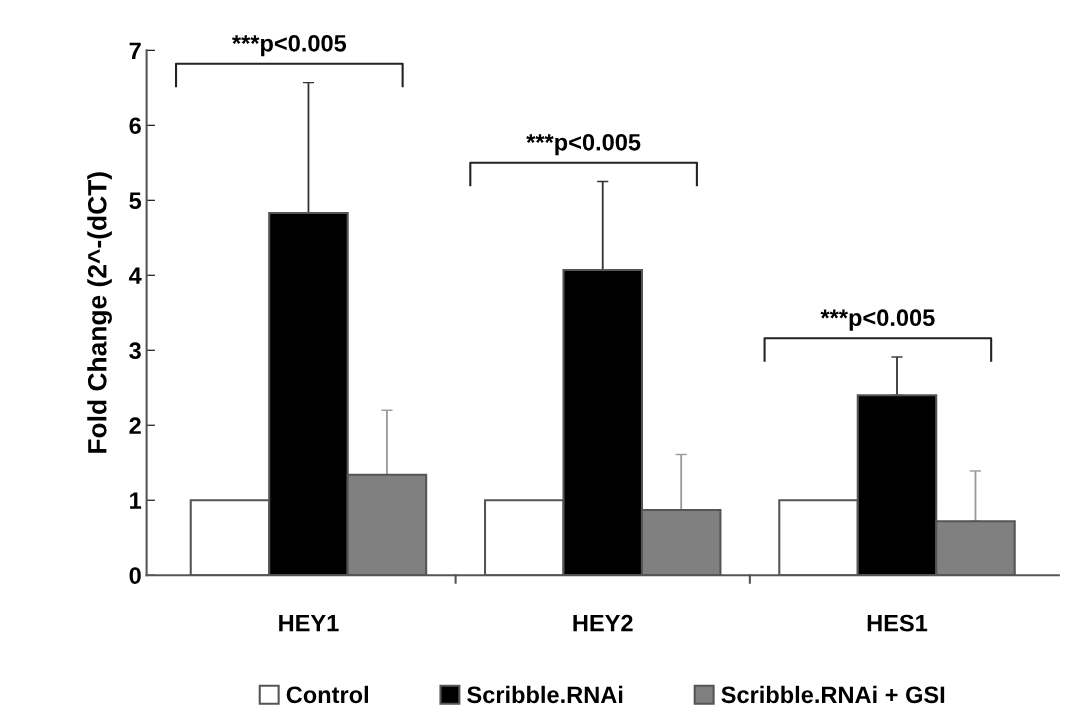 This screenshot has width=1086, height=719. I want to click on x-tick-label: HES1, so click(897, 623).